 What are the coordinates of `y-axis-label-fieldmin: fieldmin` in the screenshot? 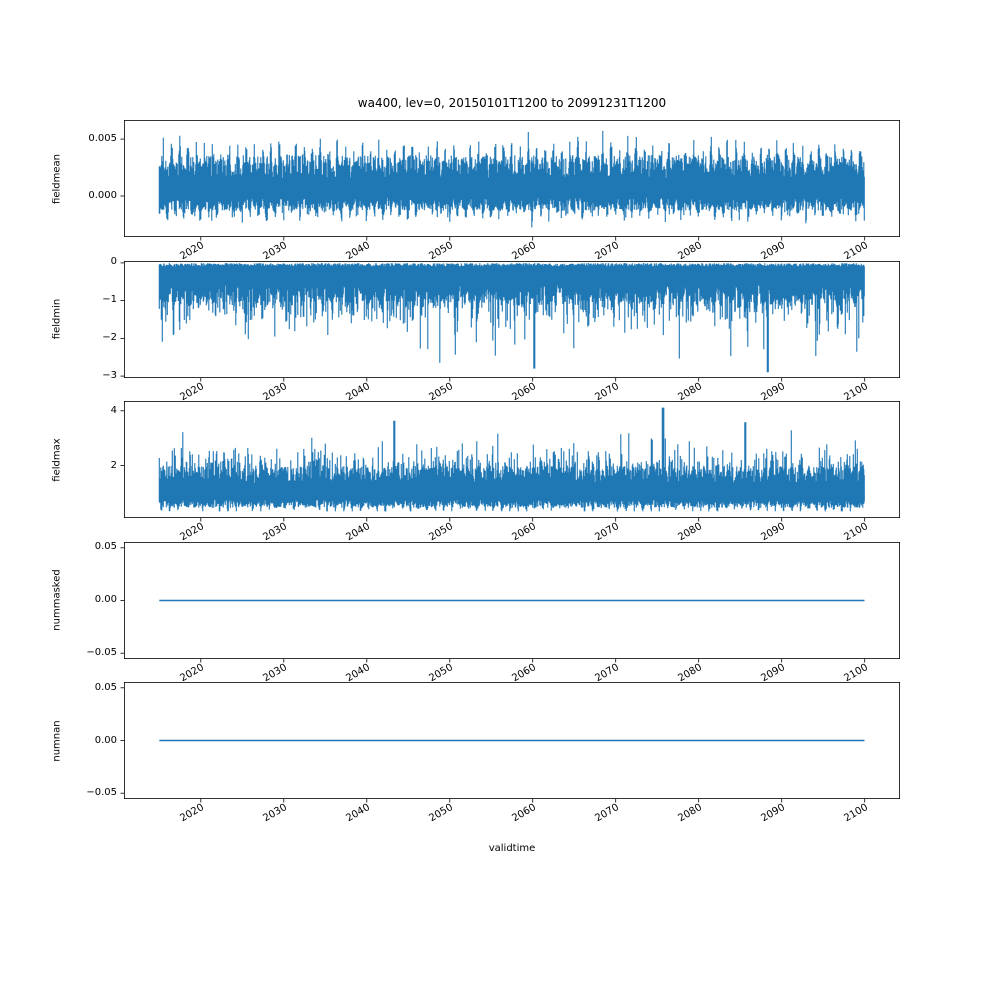 It's located at (57, 319).